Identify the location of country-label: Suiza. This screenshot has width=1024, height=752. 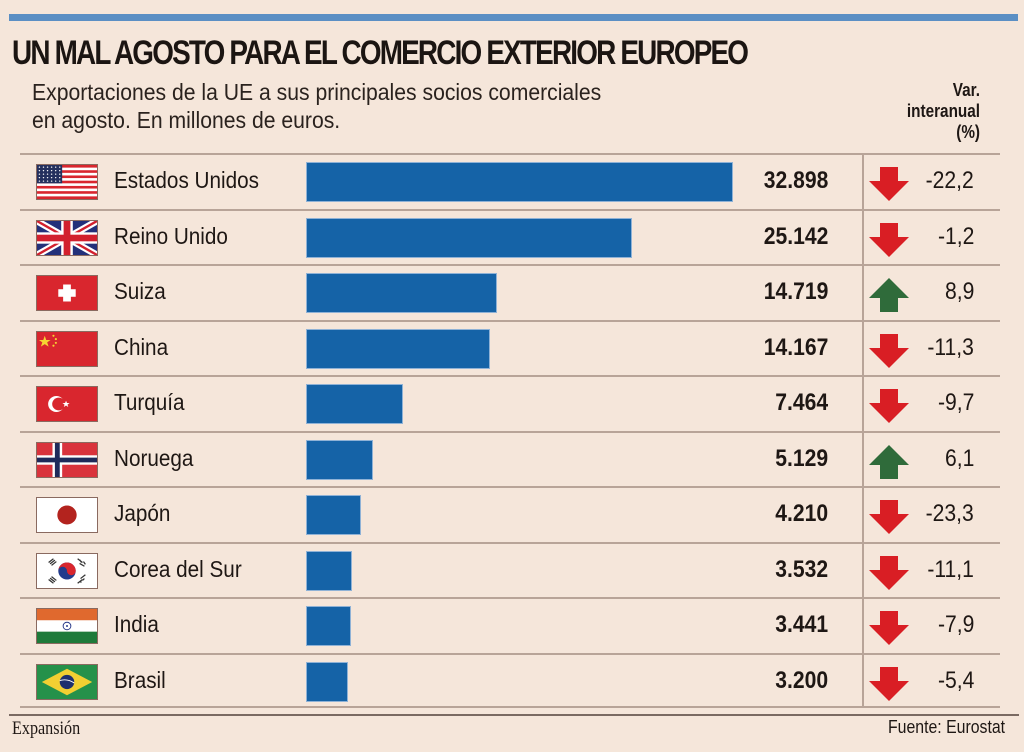
(140, 291).